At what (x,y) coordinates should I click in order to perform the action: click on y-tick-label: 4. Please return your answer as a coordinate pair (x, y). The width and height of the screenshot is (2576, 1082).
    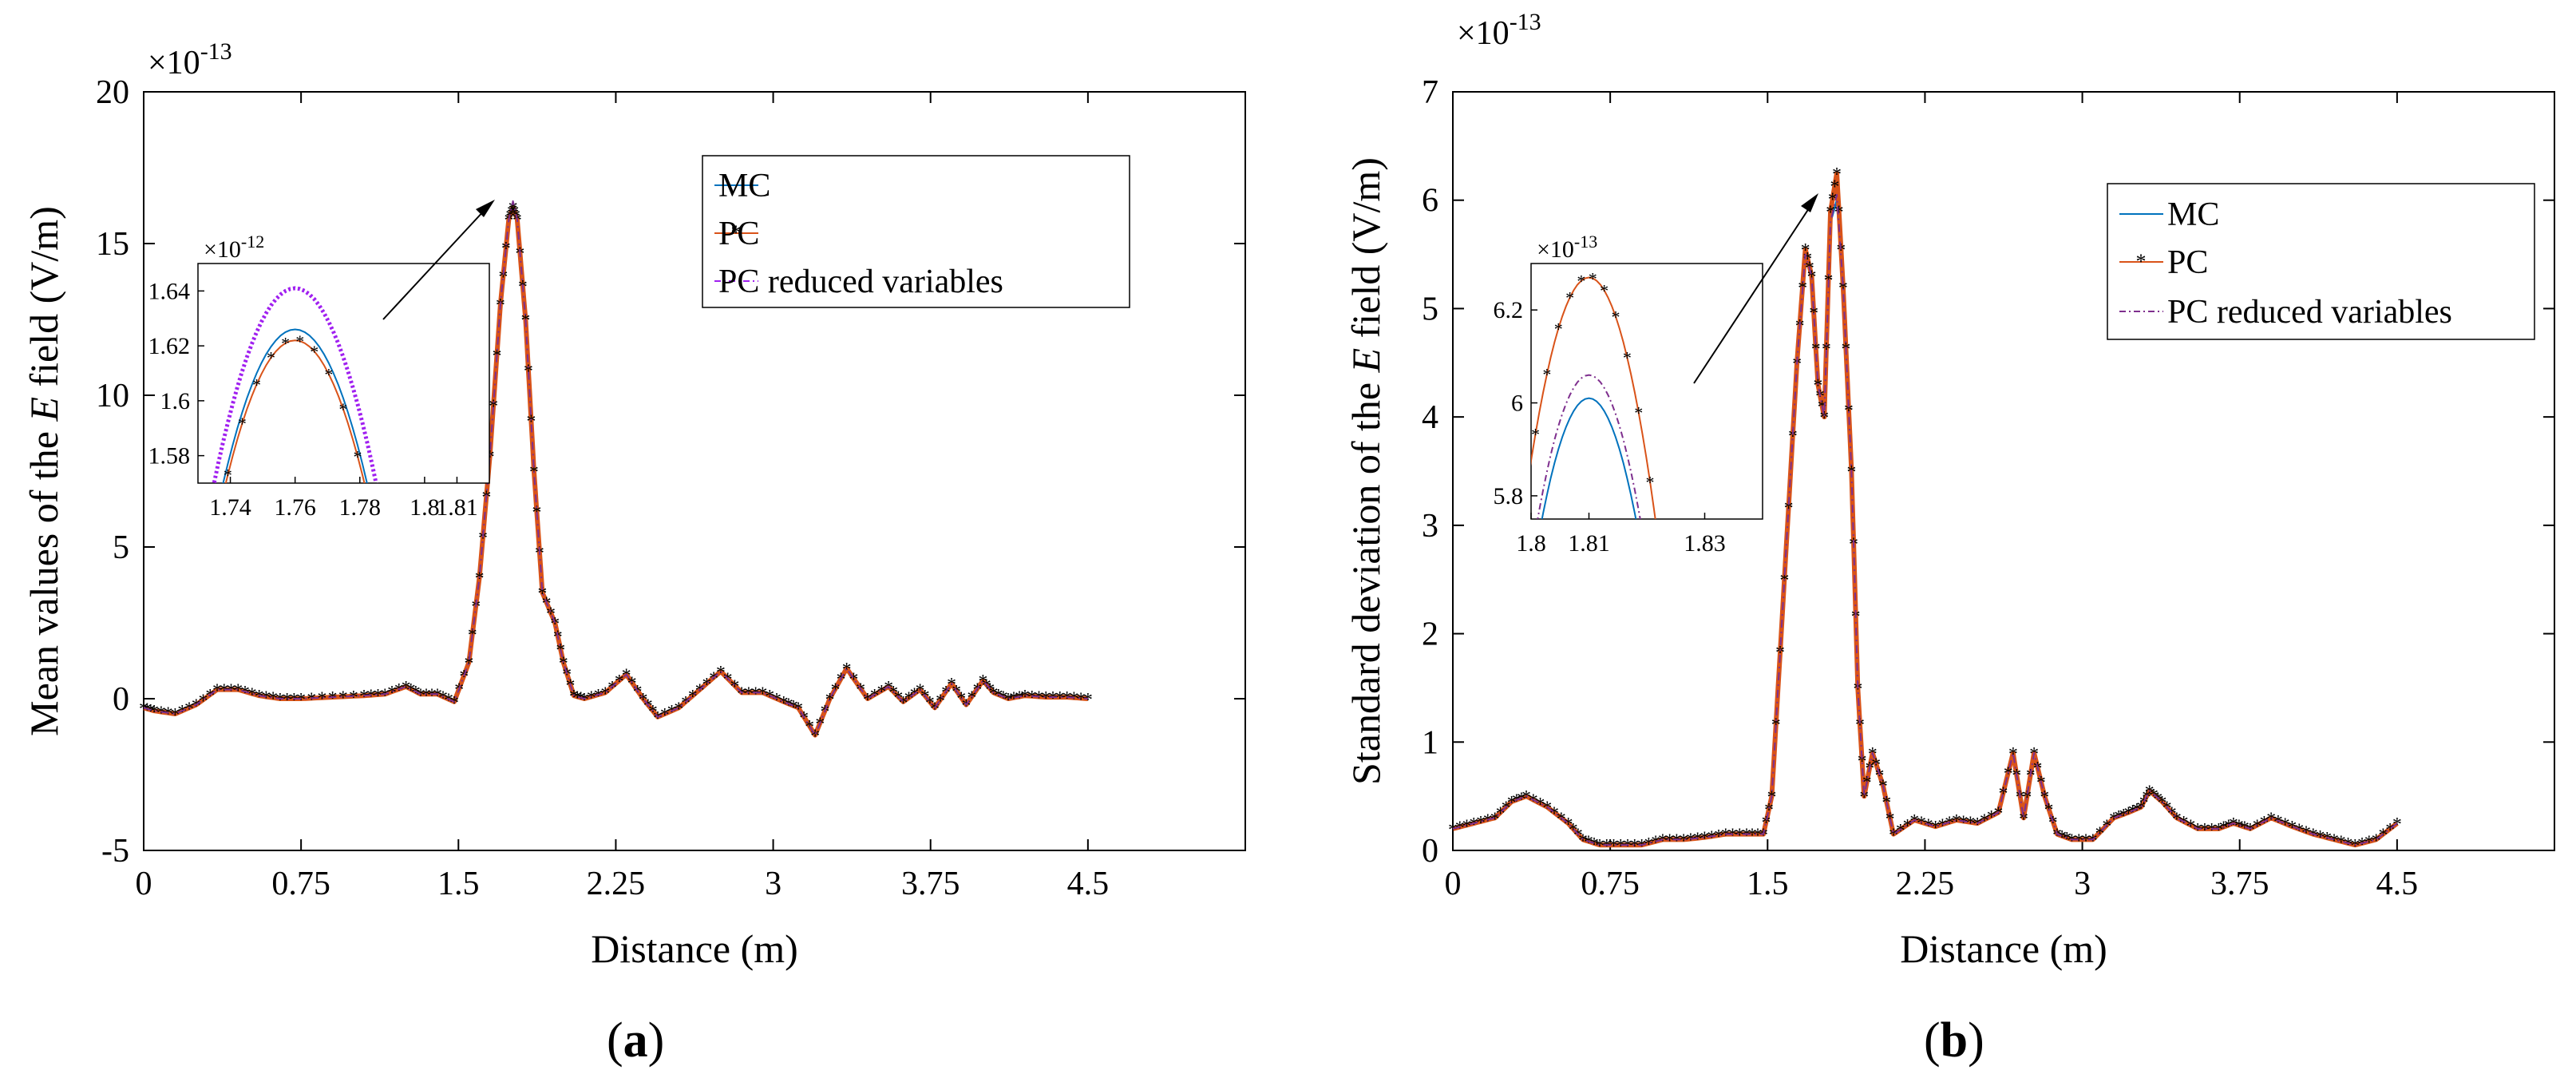
    Looking at the image, I should click on (1430, 417).